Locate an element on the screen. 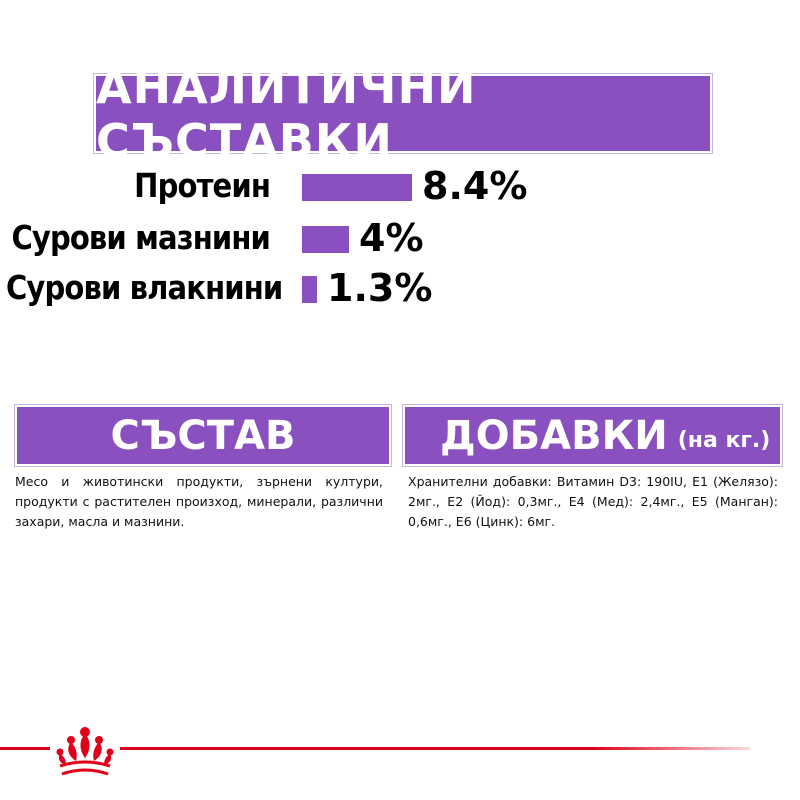 The width and height of the screenshot is (800, 800). nutrient-row-protein: Протеин 8.4% is located at coordinates (400, 186).